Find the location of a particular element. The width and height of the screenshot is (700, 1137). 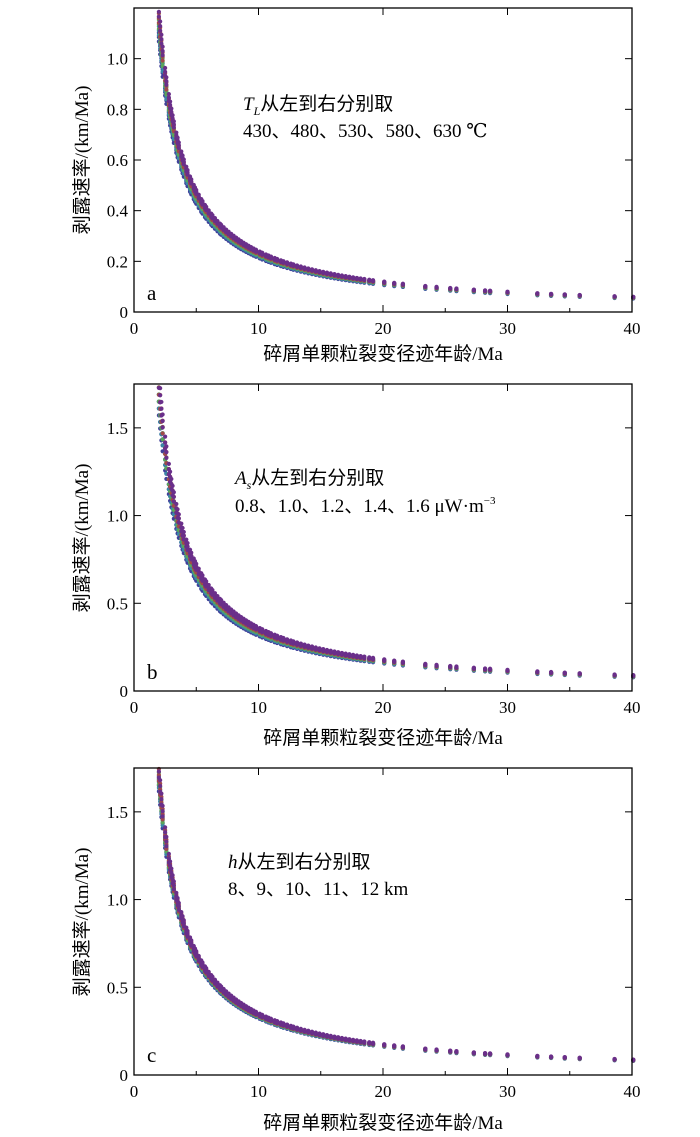

y-tick-label: 0.5 is located at coordinates (117, 603).